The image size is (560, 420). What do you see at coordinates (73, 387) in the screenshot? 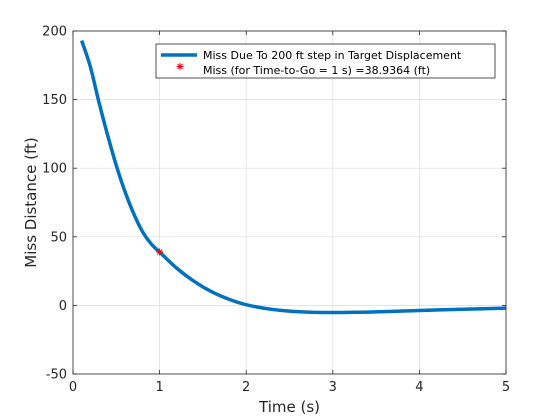
I see `x-tick-label: 0` at bounding box center [73, 387].